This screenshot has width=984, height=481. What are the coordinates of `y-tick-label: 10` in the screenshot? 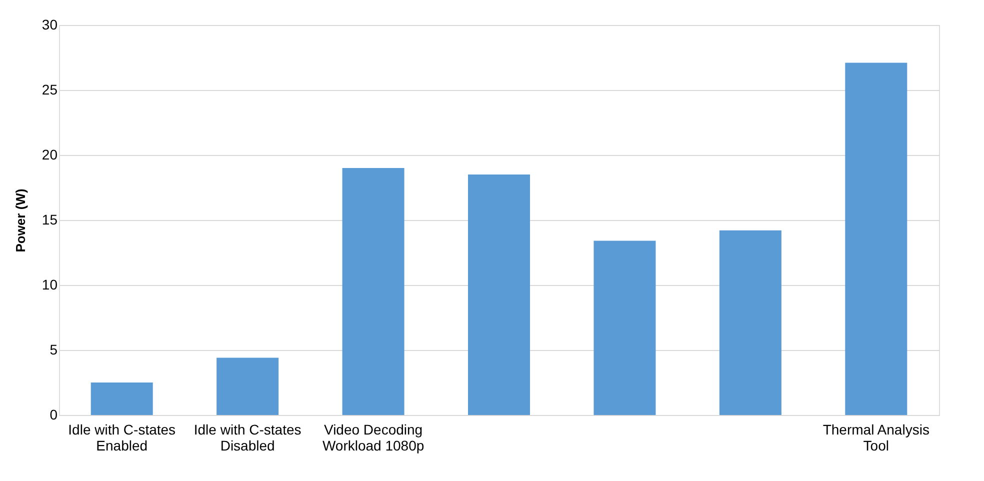 It's located at (50, 284).